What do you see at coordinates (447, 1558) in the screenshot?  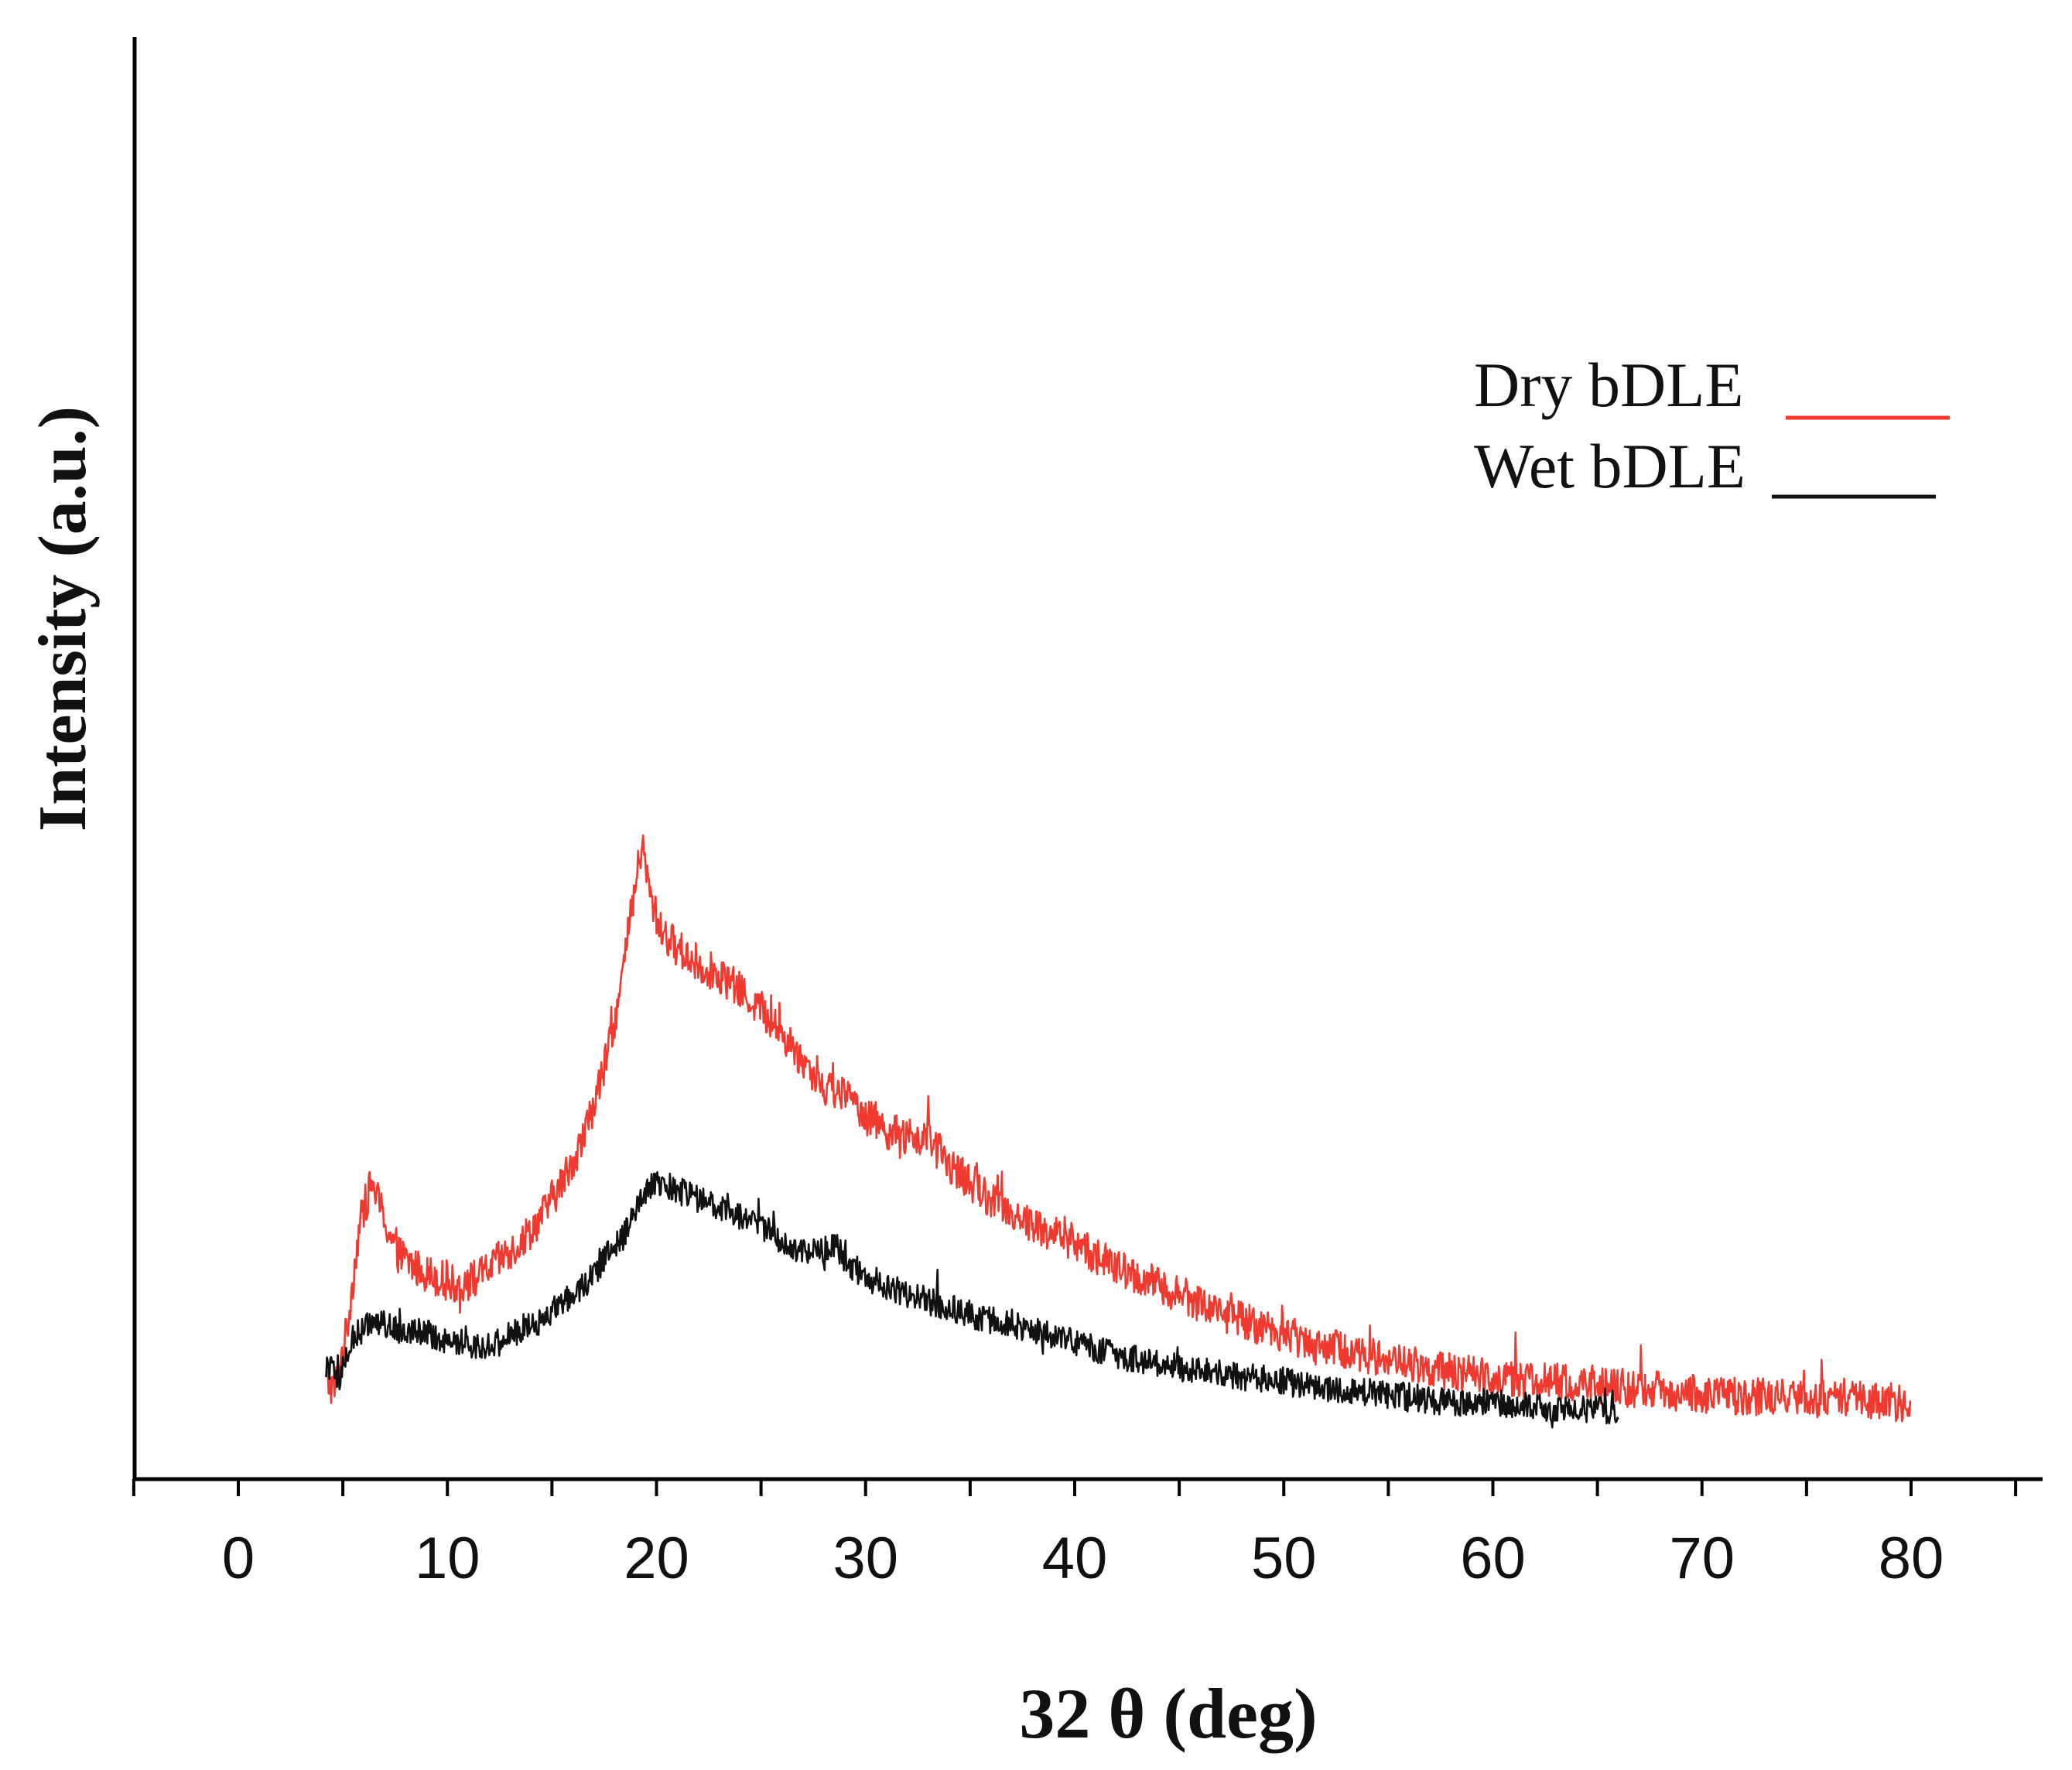 I see `x-tick-label: 10` at bounding box center [447, 1558].